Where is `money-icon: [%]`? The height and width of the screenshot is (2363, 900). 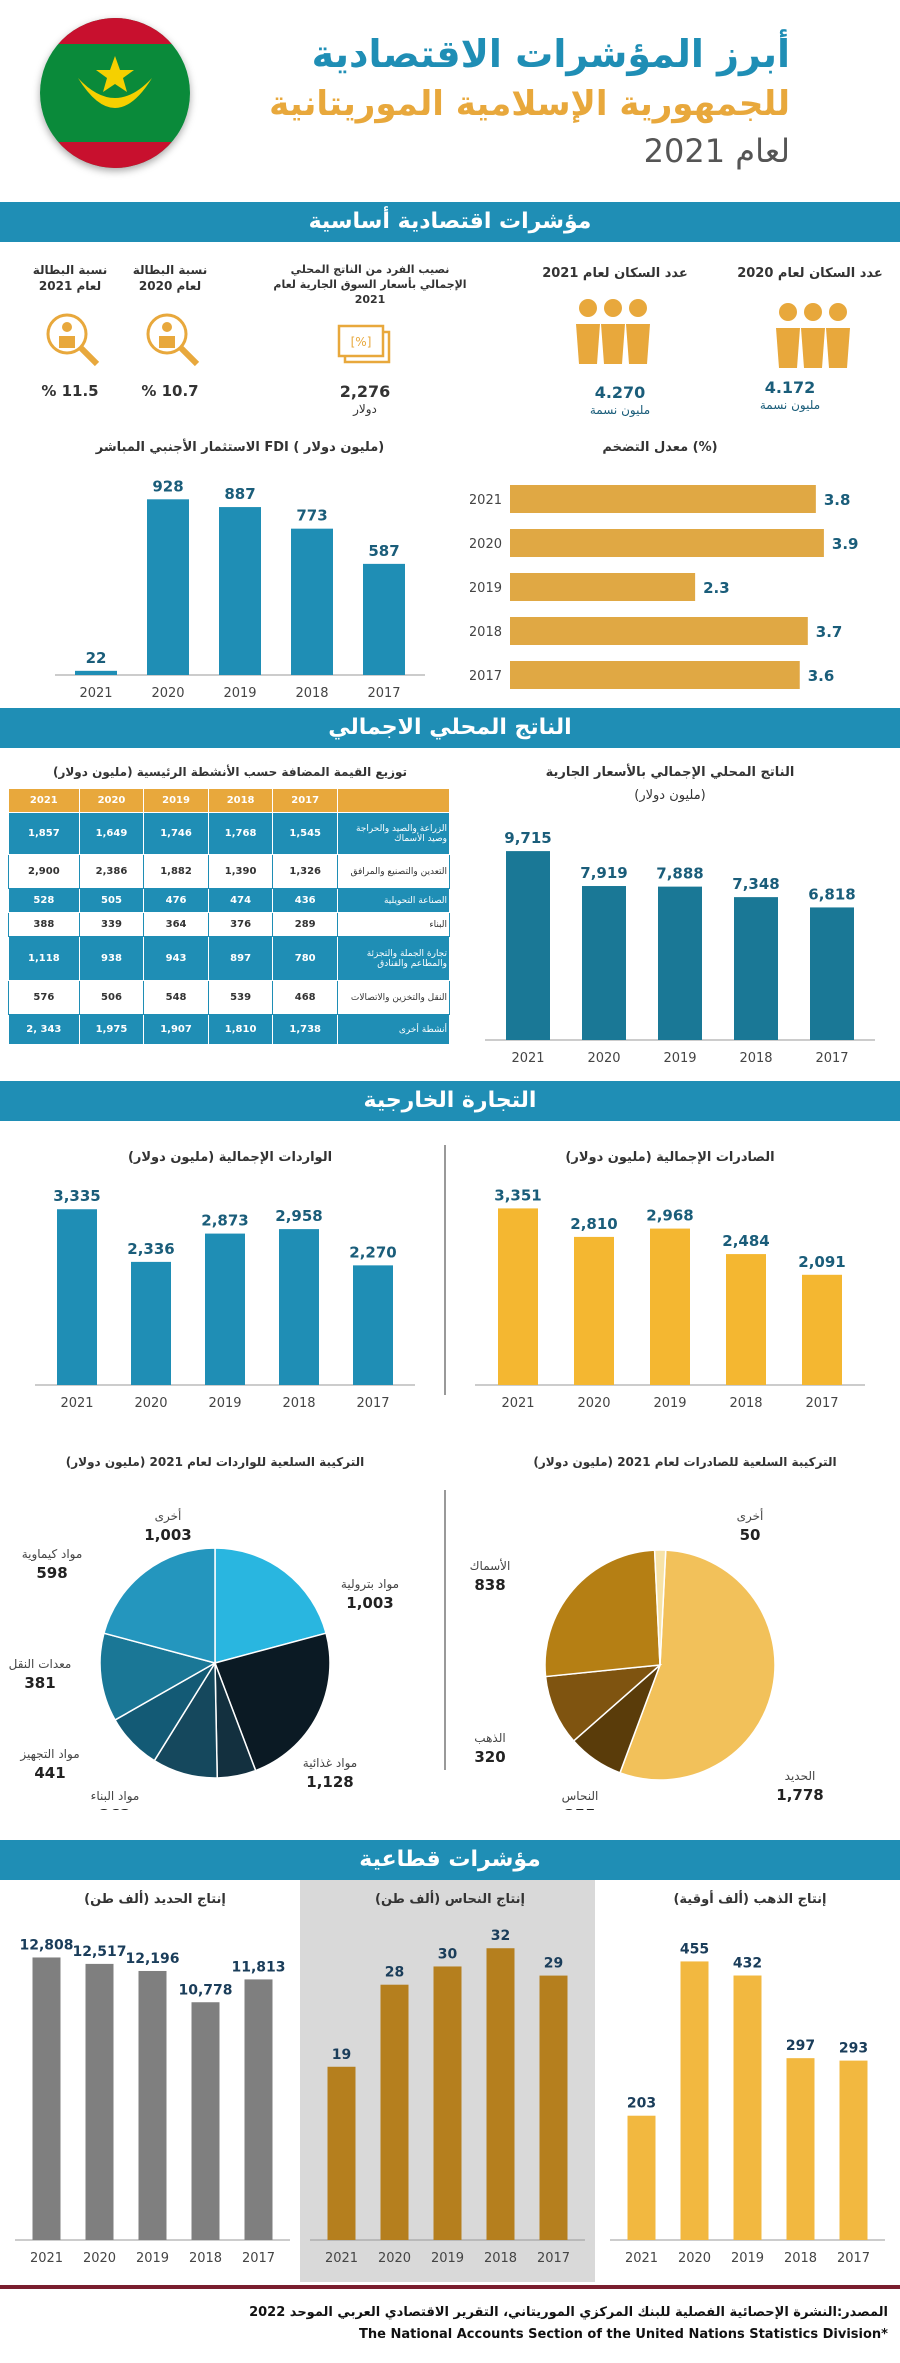 money-icon: [%] is located at coordinates (363, 348).